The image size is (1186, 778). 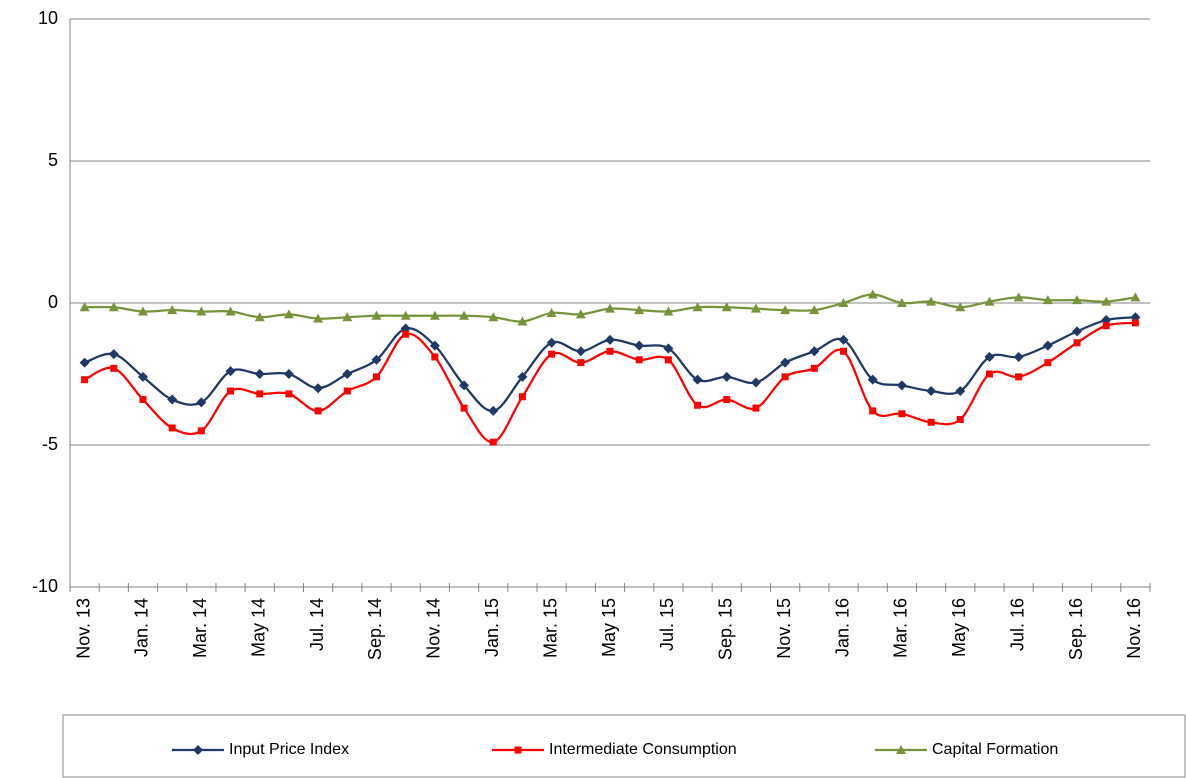 What do you see at coordinates (784, 628) in the screenshot?
I see `x-tick-label: Nov. 15` at bounding box center [784, 628].